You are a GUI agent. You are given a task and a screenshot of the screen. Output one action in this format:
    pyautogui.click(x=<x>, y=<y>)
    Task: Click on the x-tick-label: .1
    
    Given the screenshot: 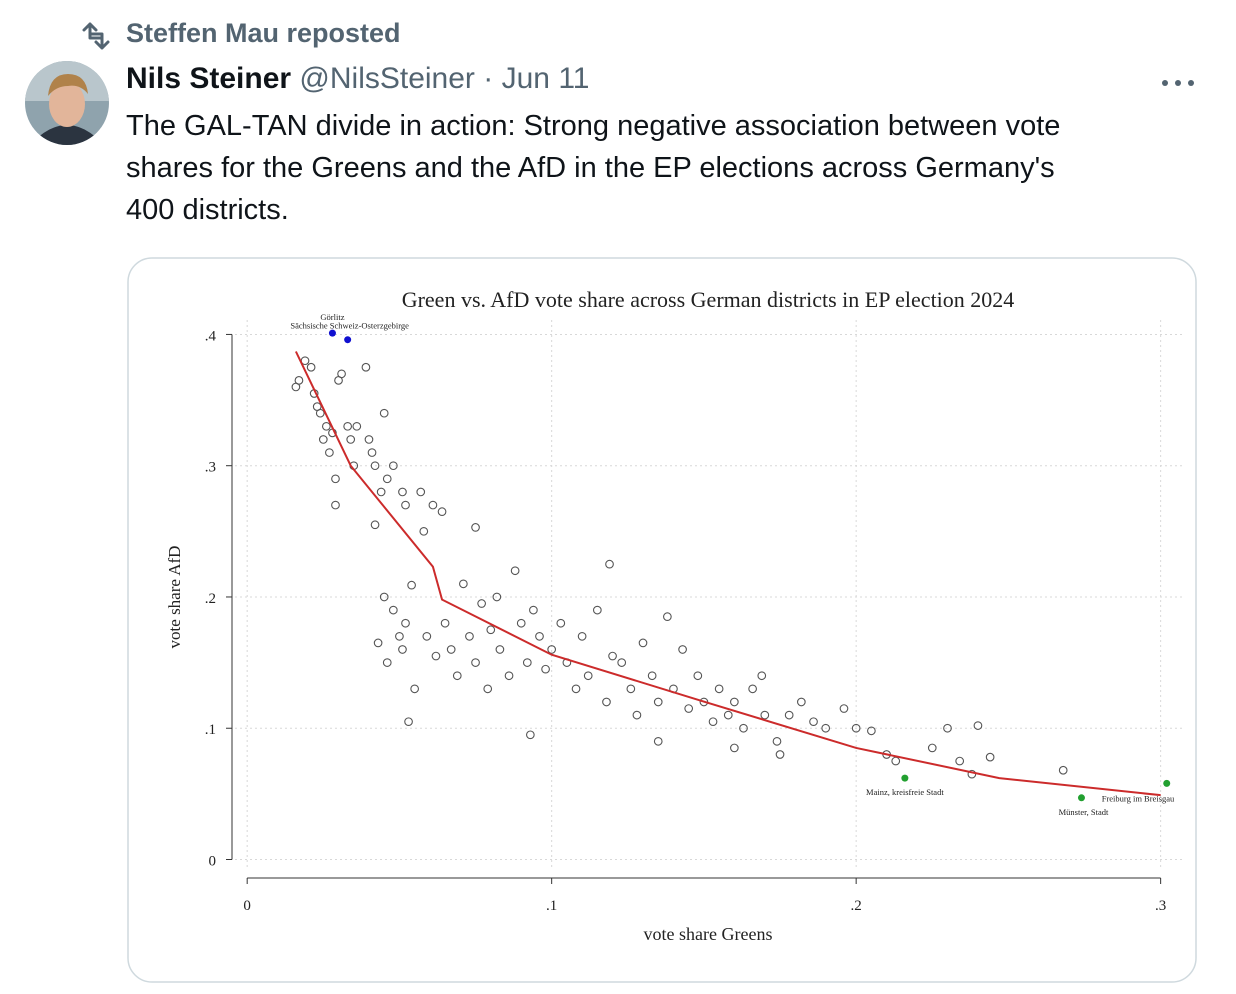 What is the action you would take?
    pyautogui.click(x=551, y=906)
    